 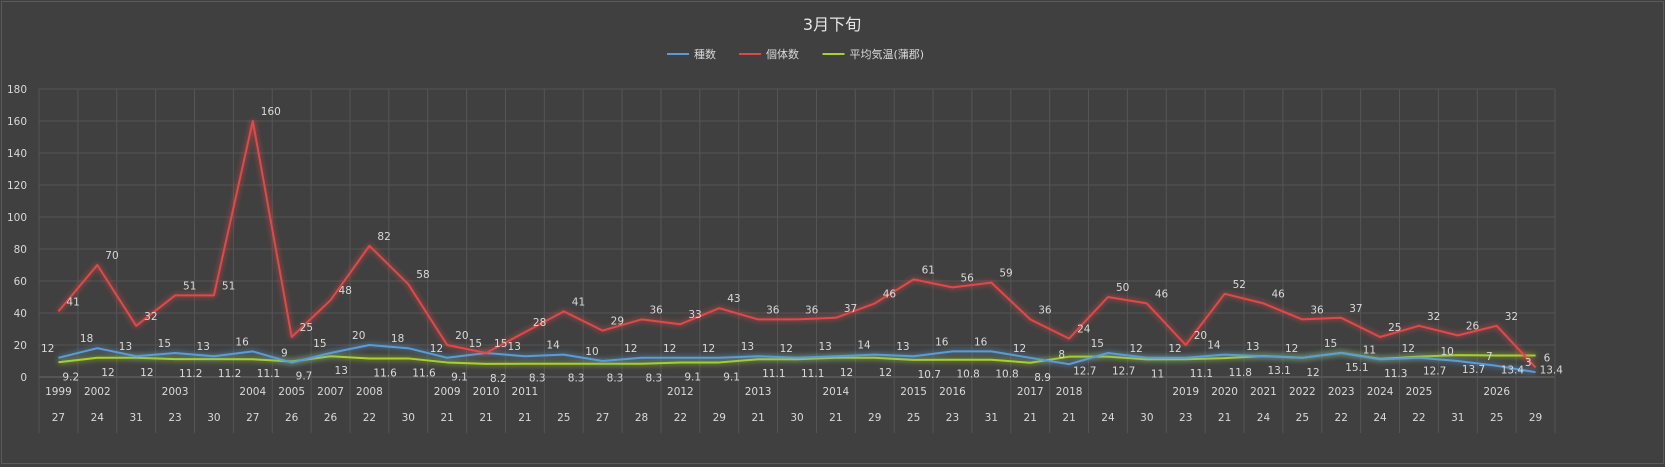 I want to click on data-label-series-1: 82, so click(x=383, y=237).